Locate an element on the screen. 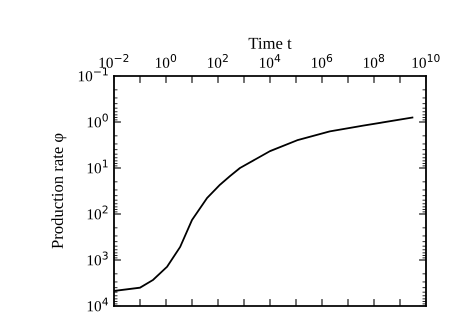 The image size is (474, 316). y-tick-label: 10$^{4}$ is located at coordinates (98, 305).